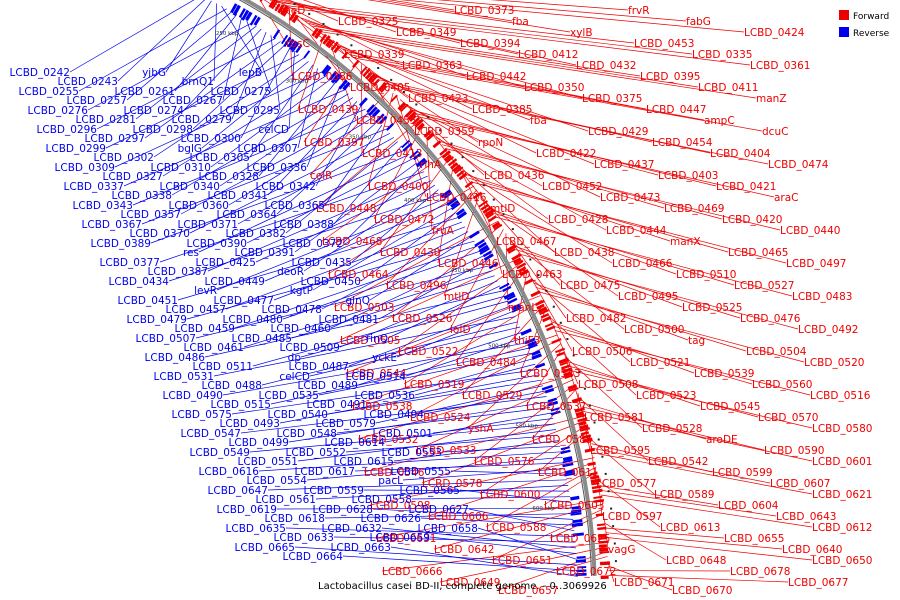 The height and width of the screenshot is (600, 900). I want to click on reverse-gene-label: kgtP, so click(301, 291).